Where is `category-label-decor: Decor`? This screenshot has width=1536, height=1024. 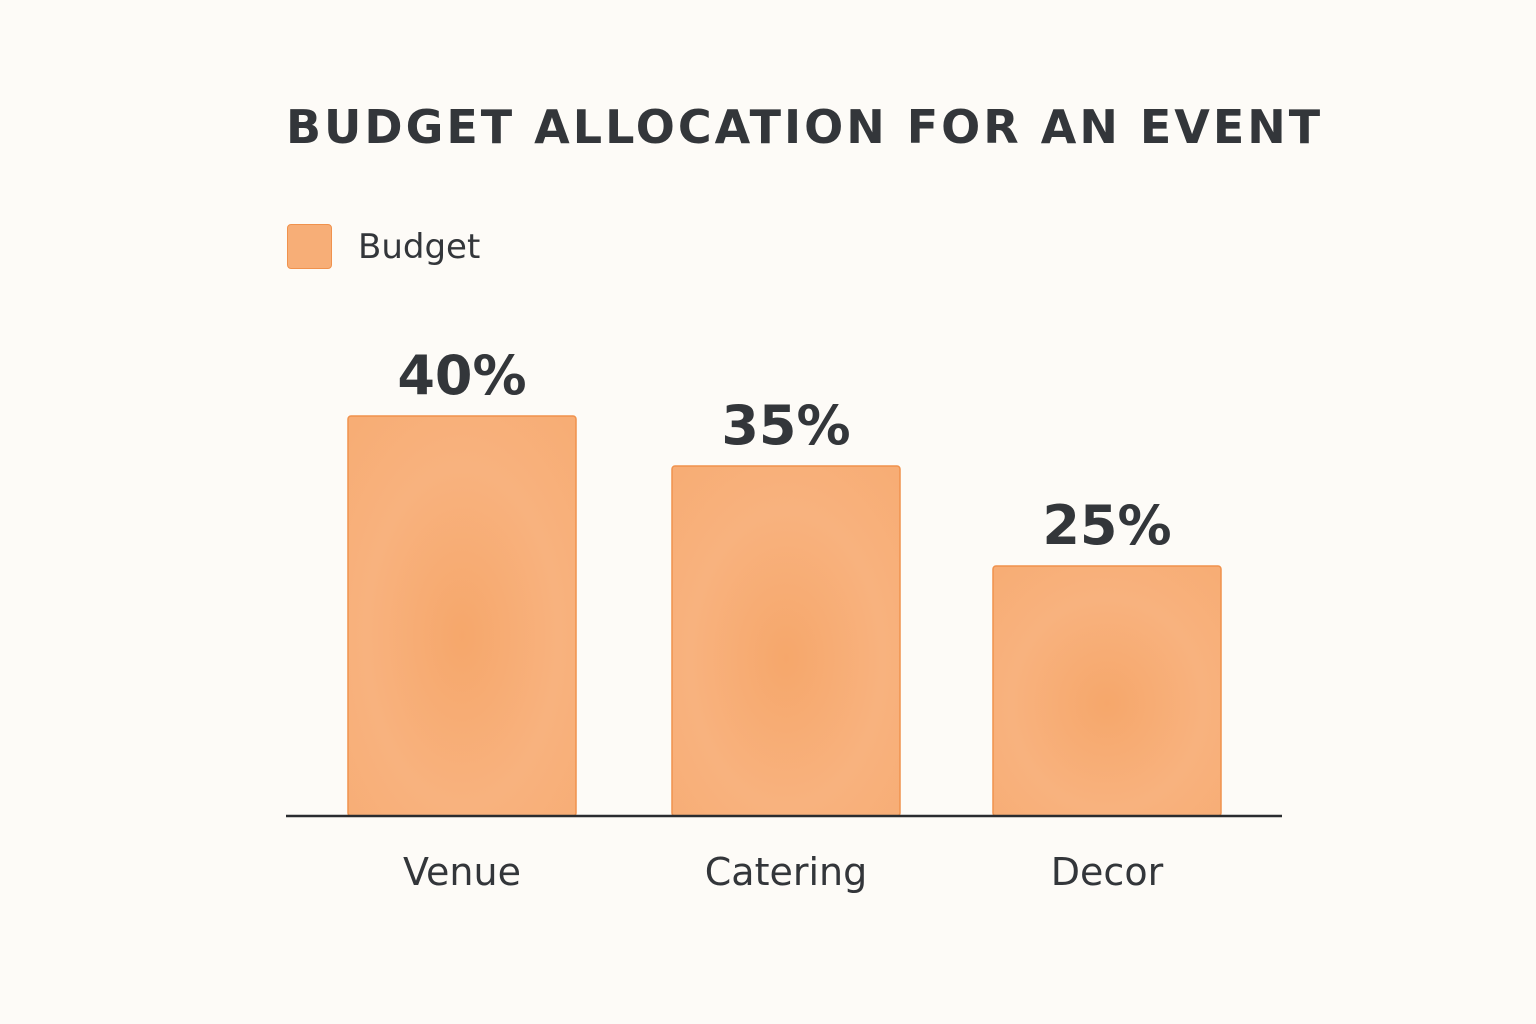 category-label-decor: Decor is located at coordinates (1107, 872).